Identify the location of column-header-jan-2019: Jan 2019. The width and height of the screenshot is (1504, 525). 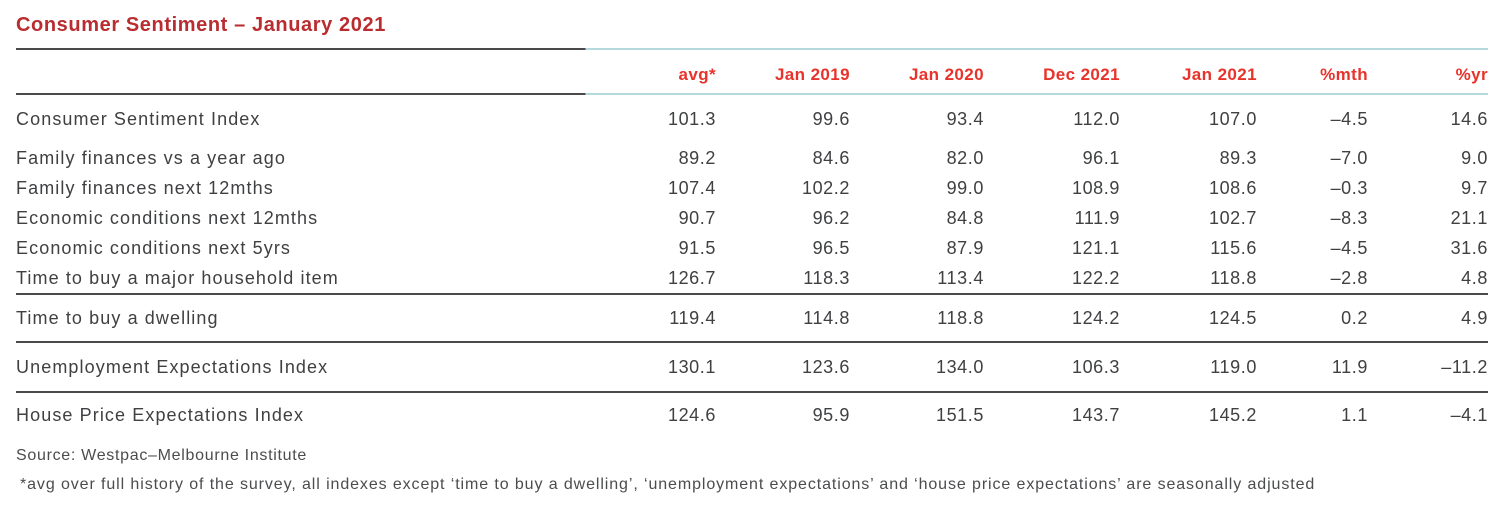
(812, 74).